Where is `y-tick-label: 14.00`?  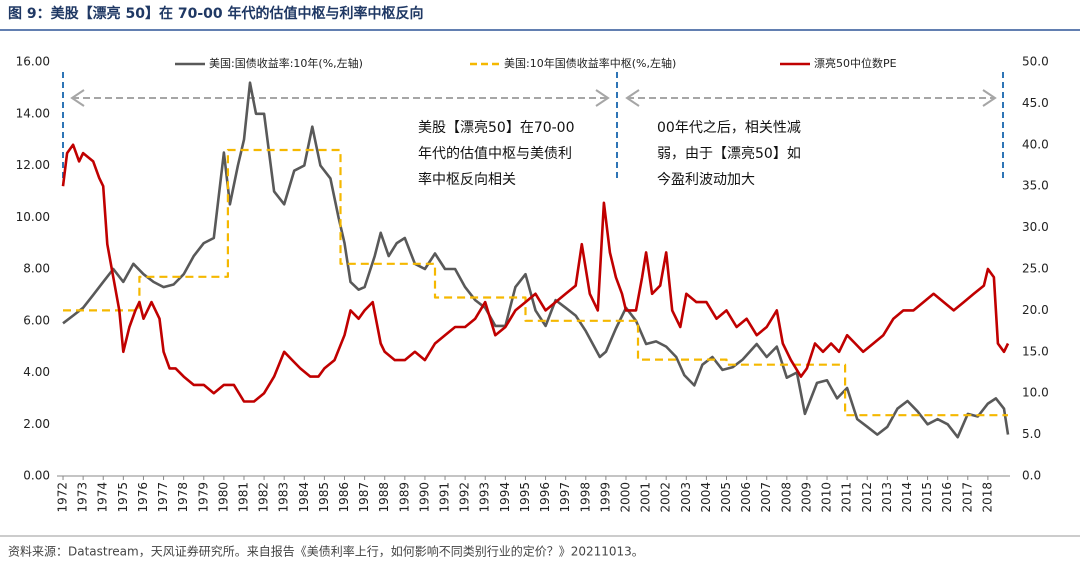 y-tick-label: 14.00 is located at coordinates (33, 113).